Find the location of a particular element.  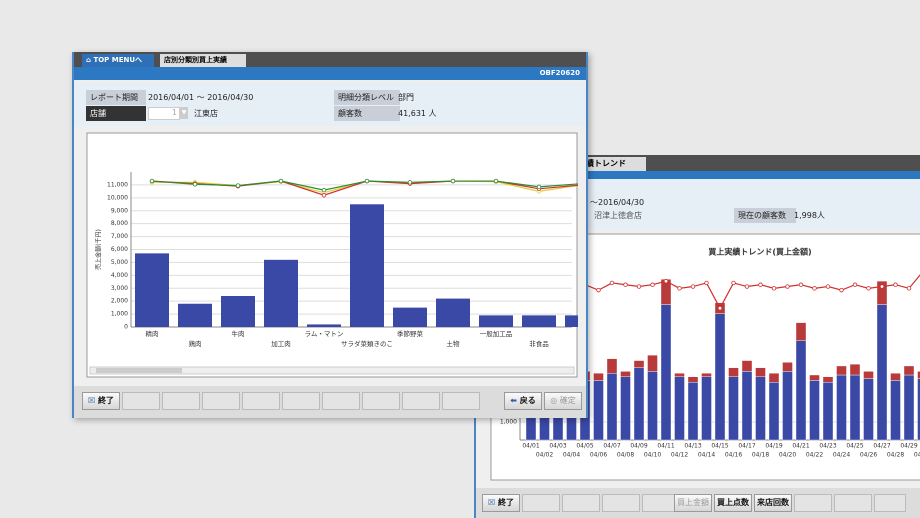

y-tick-label: 11,000 is located at coordinates (117, 184).